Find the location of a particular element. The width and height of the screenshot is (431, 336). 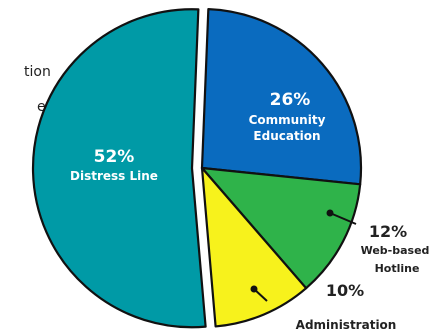

leader-dot-admin is located at coordinates (254, 289).